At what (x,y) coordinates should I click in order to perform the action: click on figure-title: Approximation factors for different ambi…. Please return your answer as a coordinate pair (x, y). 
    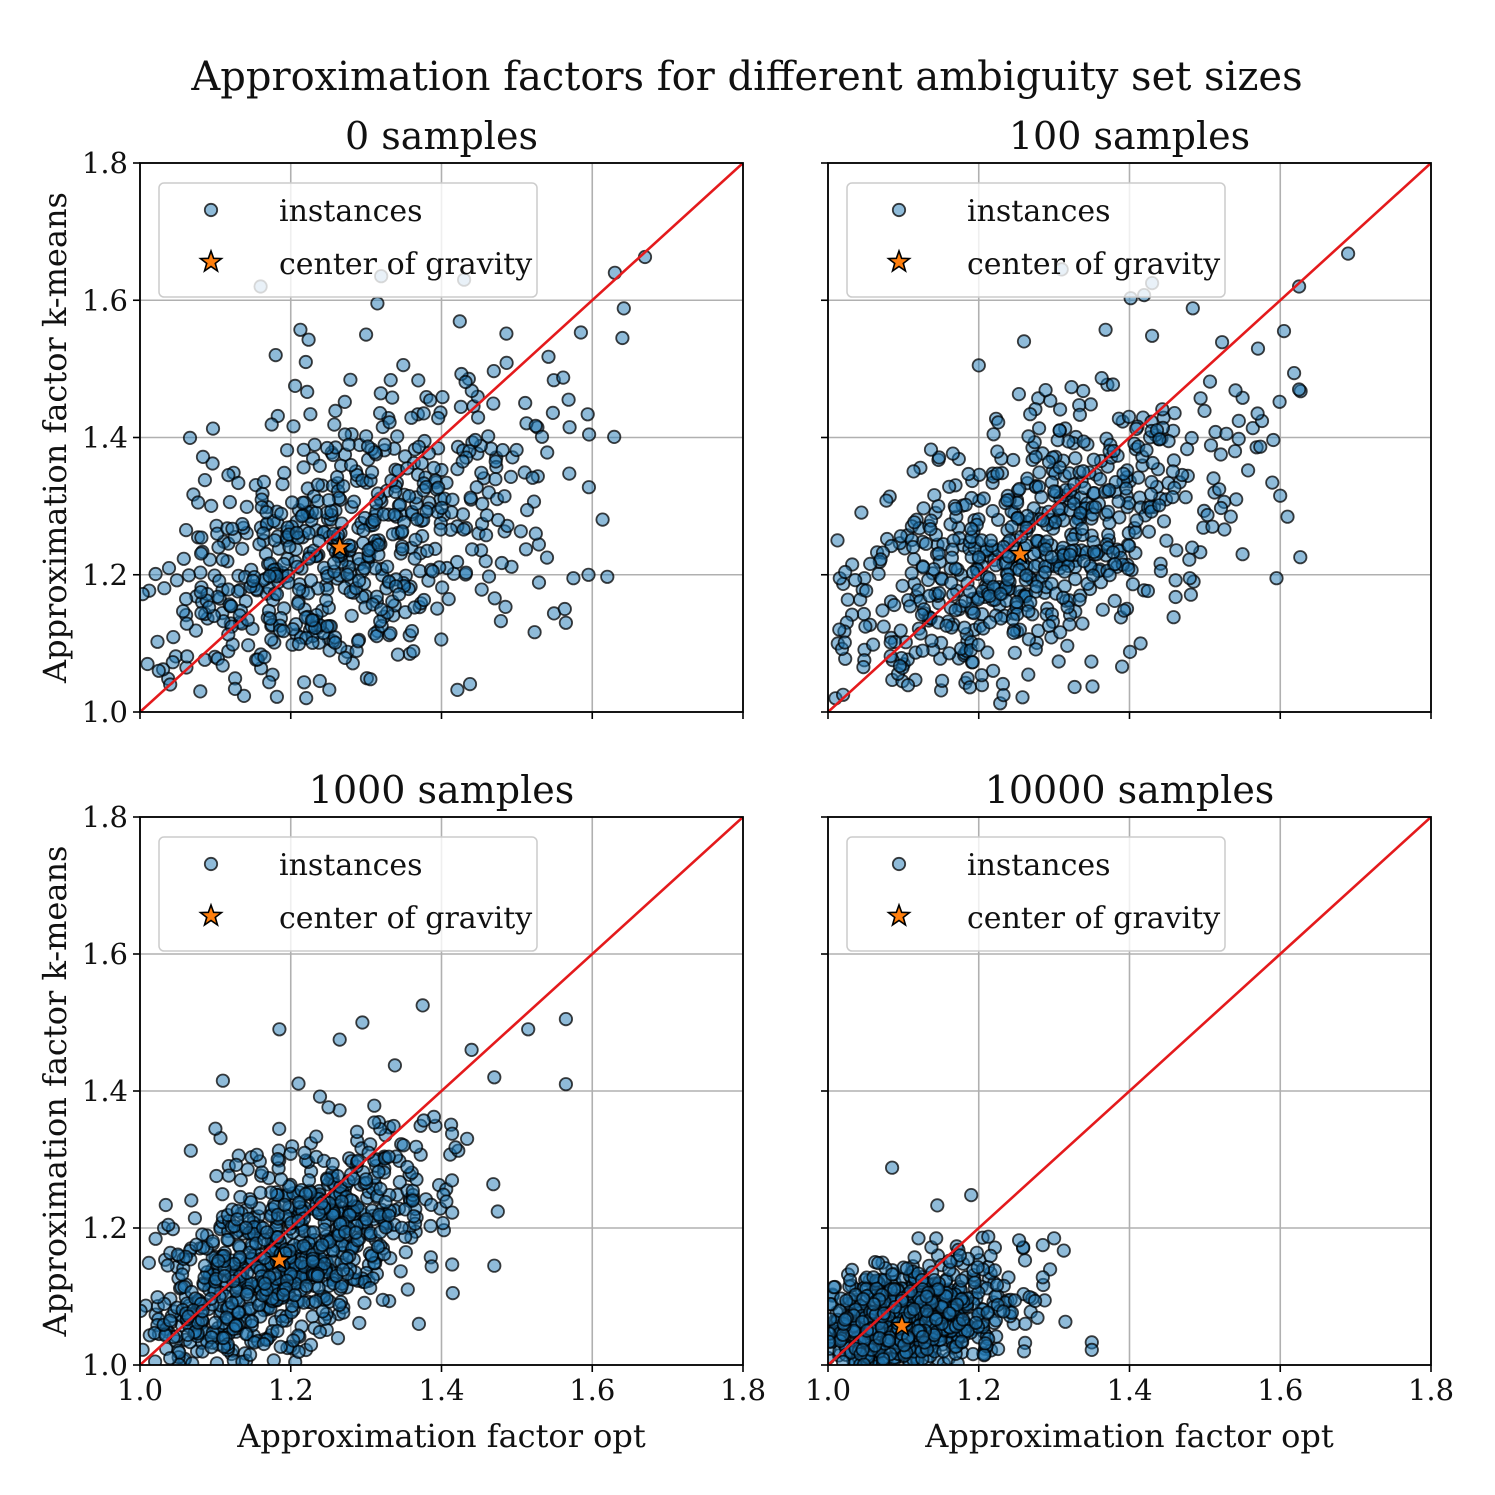
    Looking at the image, I should click on (746, 77).